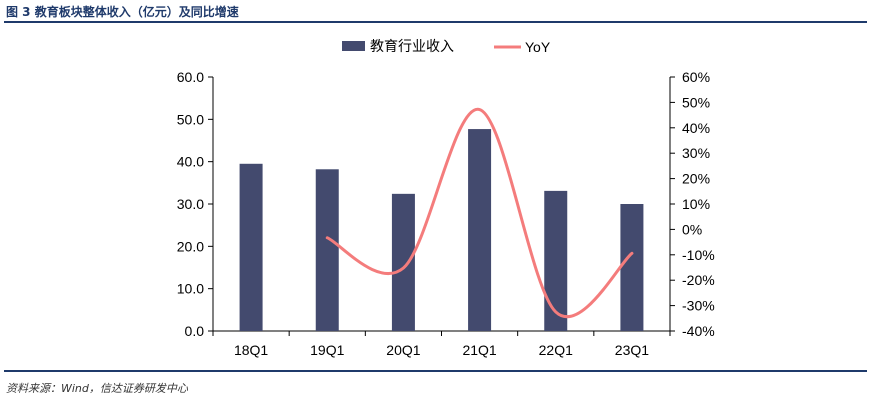 The image size is (873, 409). I want to click on legend-bar-swatch, so click(353, 46).